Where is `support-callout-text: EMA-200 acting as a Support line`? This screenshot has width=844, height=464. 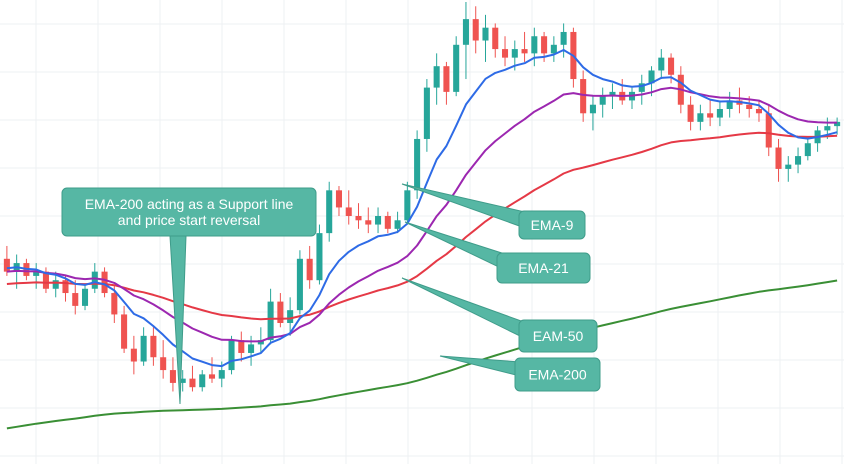
support-callout-text: EMA-200 acting as a Support line is located at coordinates (189, 204).